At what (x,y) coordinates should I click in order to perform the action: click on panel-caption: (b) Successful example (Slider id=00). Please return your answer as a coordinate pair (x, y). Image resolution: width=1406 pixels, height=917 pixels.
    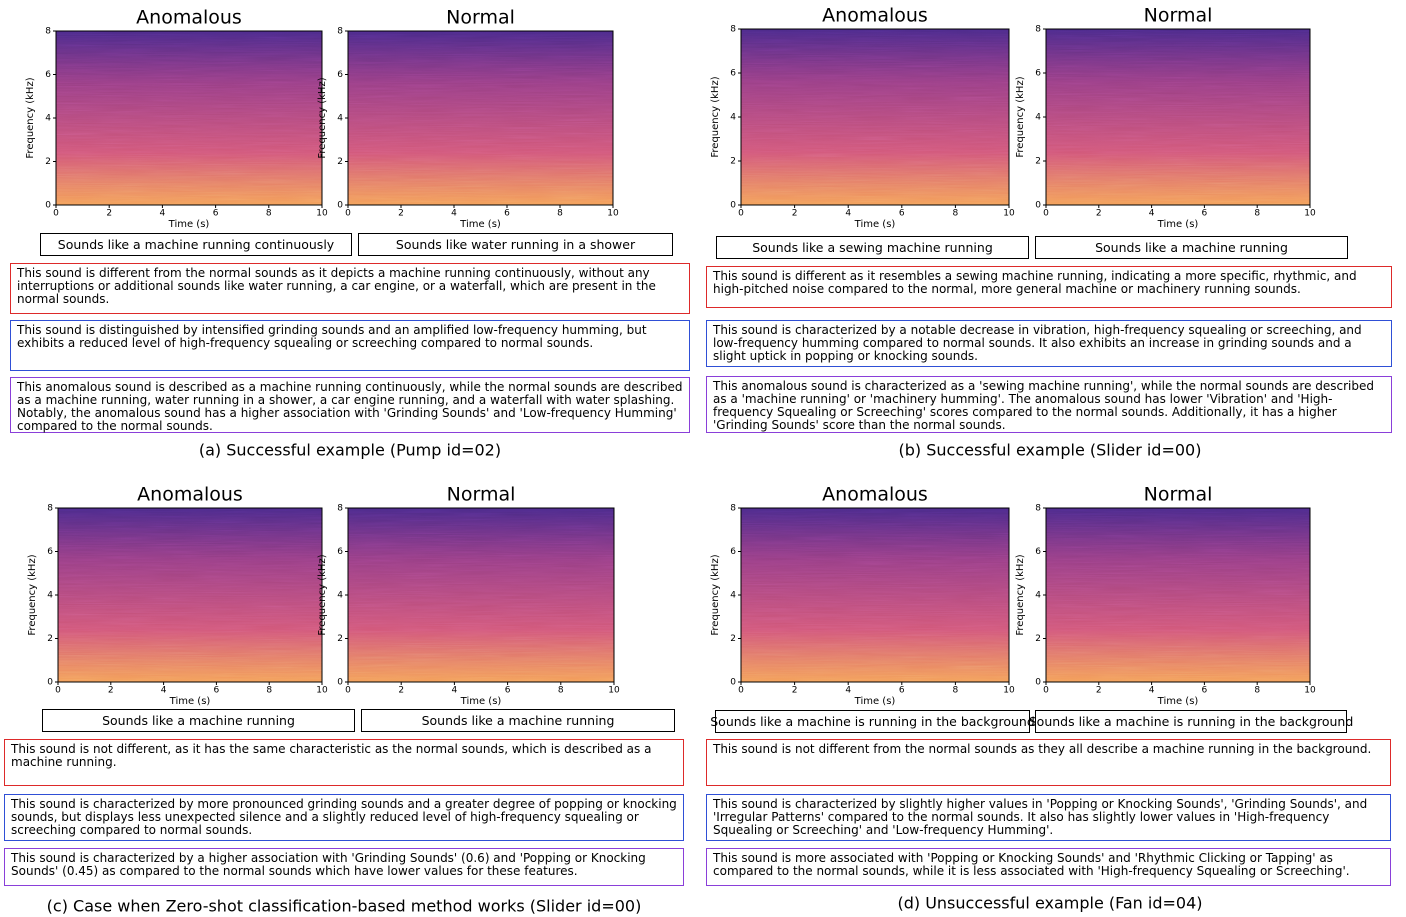
    Looking at the image, I should click on (1050, 450).